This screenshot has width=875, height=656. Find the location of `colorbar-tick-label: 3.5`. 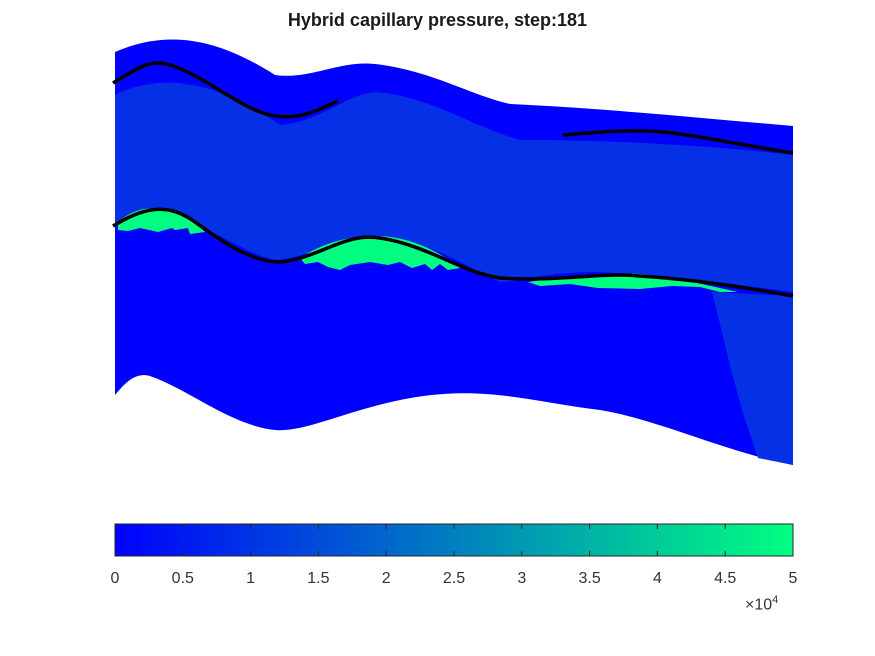

colorbar-tick-label: 3.5 is located at coordinates (589, 578).